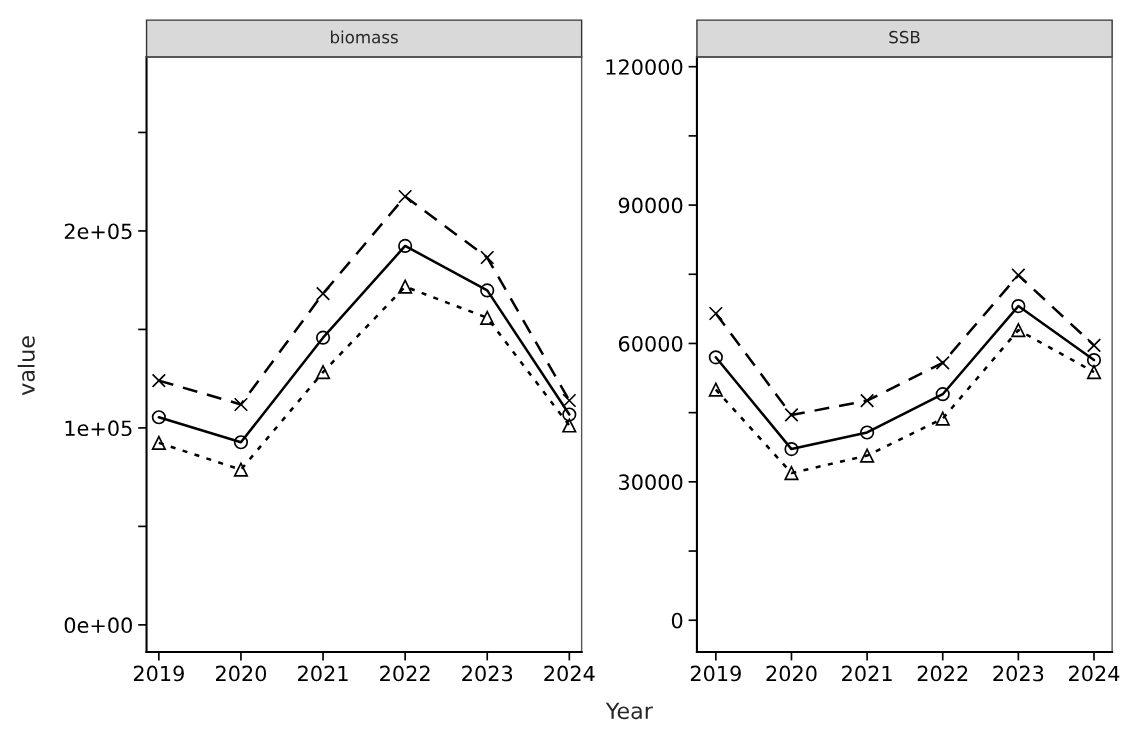  Describe the element at coordinates (904, 37) in the screenshot. I see `chart-title: SSB` at that location.